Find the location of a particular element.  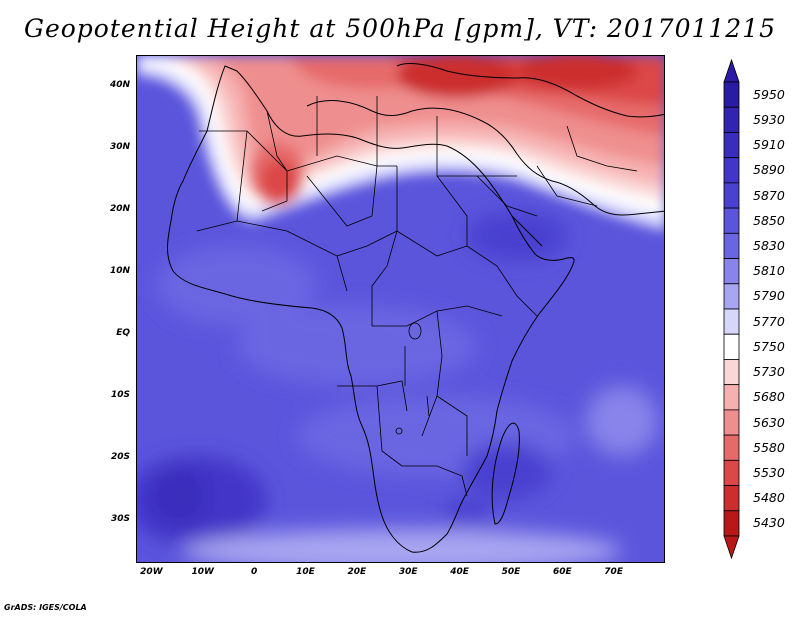

madagascar-coast is located at coordinates (505, 473).